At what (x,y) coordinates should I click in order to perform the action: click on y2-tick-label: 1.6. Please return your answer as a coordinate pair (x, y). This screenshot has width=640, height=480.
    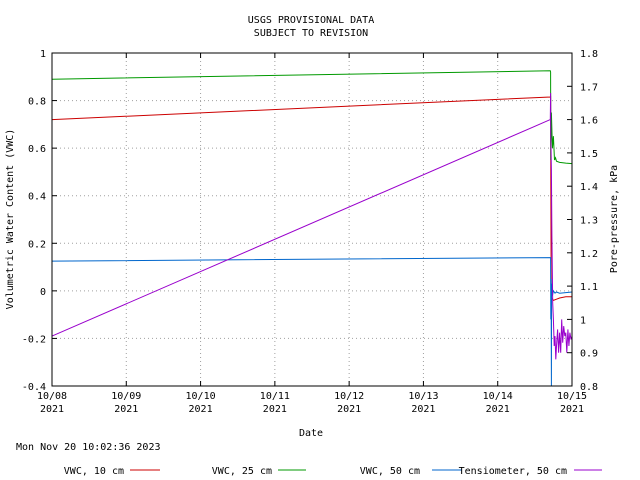
    Looking at the image, I should click on (589, 121).